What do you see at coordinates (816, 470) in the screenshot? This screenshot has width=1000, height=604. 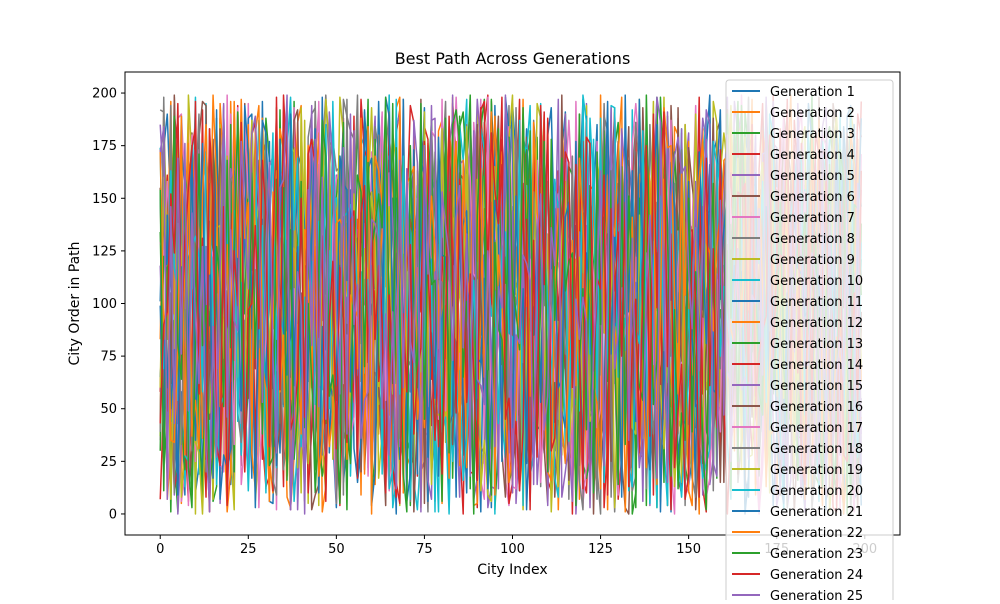 I see `legend-label: Generation 19` at bounding box center [816, 470].